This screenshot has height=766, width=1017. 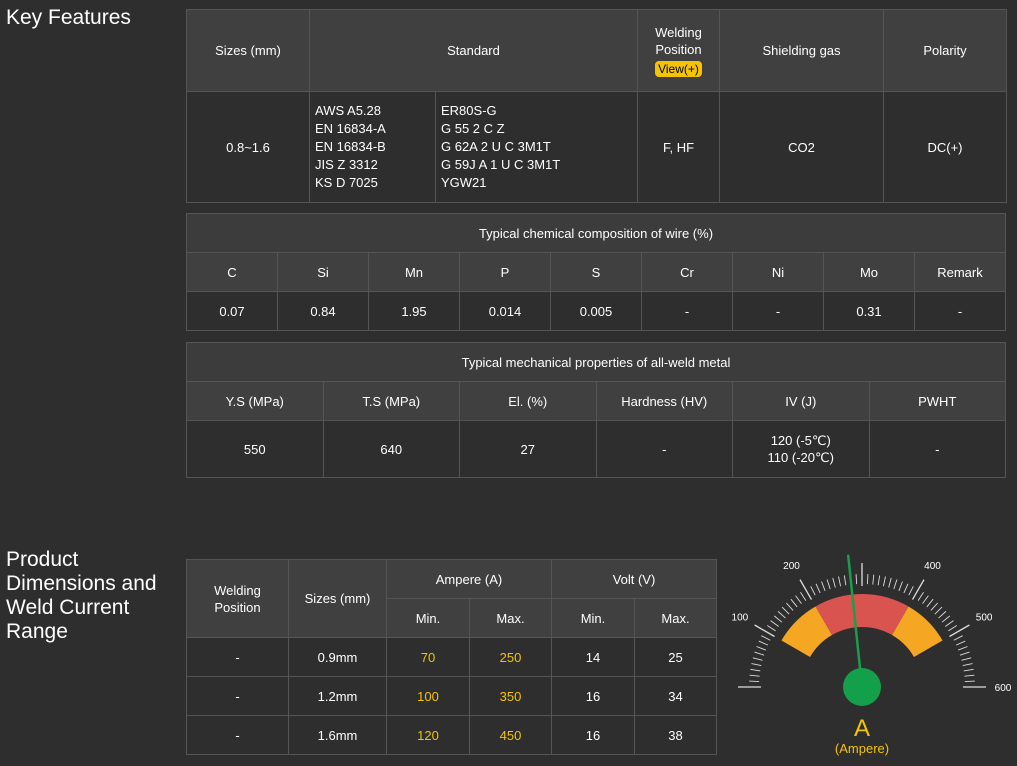 I want to click on key-features-title: Key Features, so click(x=68, y=17).